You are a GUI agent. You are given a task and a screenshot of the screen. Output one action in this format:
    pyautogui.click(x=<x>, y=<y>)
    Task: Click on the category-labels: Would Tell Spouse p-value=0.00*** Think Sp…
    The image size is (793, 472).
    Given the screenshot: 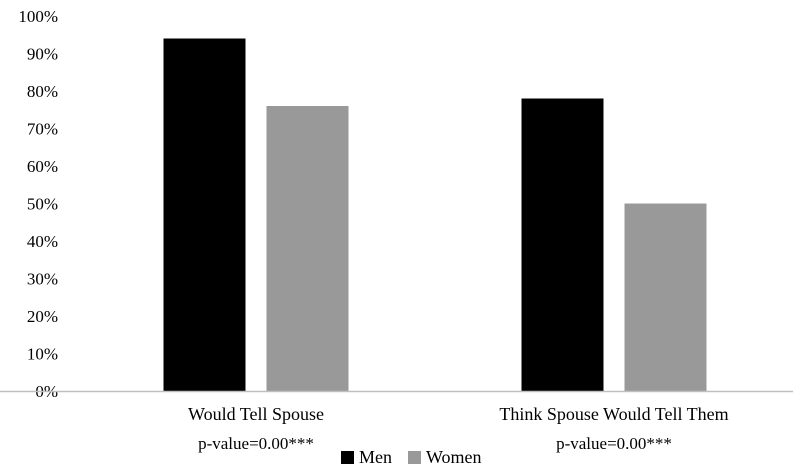 What is the action you would take?
    pyautogui.click(x=458, y=428)
    